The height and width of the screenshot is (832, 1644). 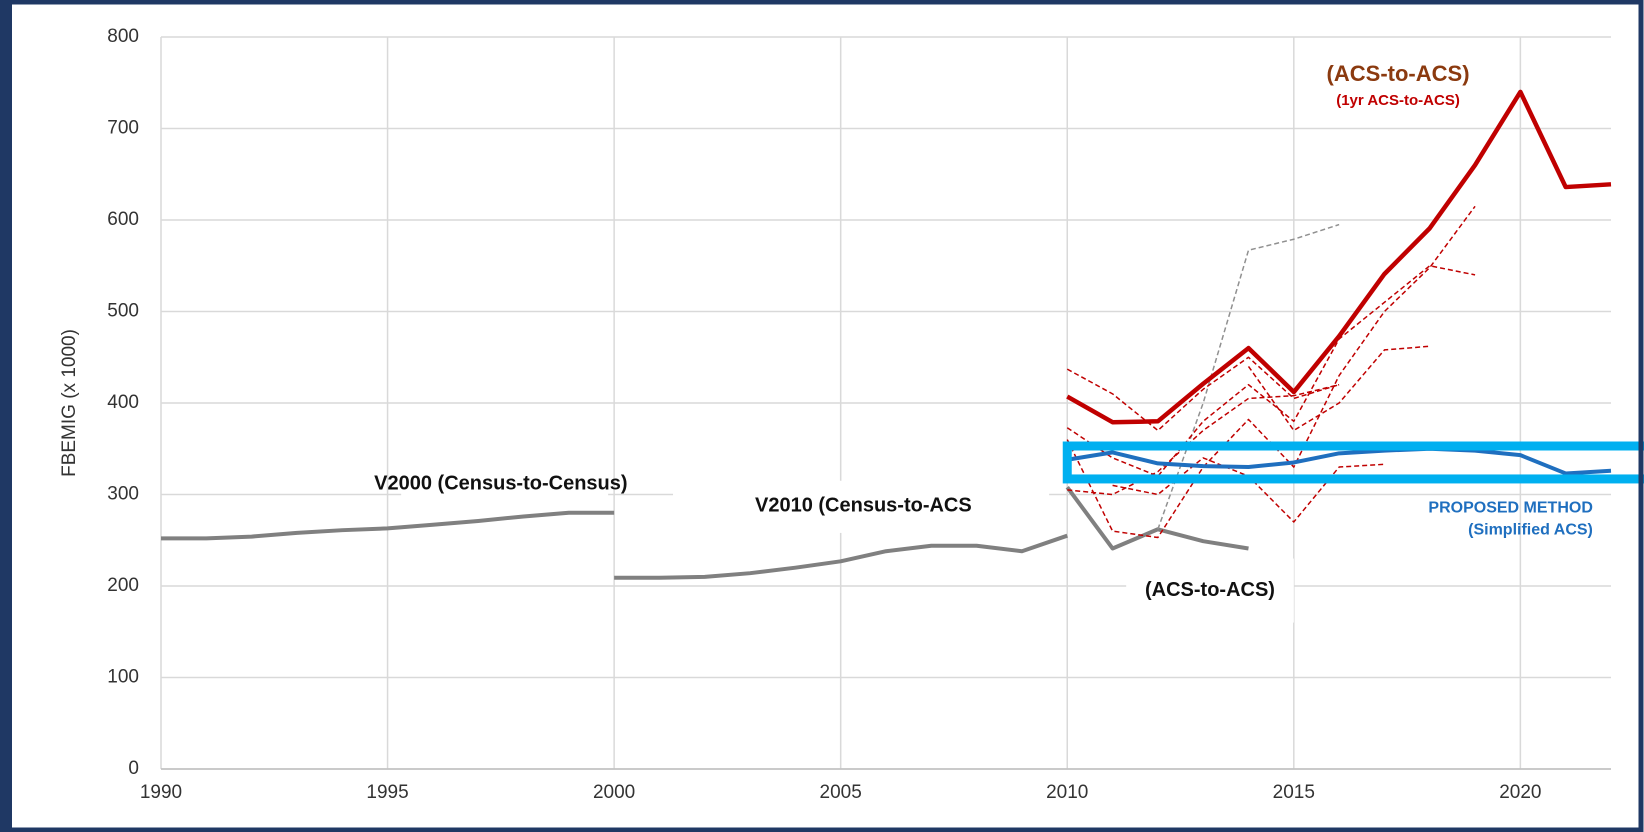 What do you see at coordinates (387, 792) in the screenshot?
I see `x-tick-label: 1995` at bounding box center [387, 792].